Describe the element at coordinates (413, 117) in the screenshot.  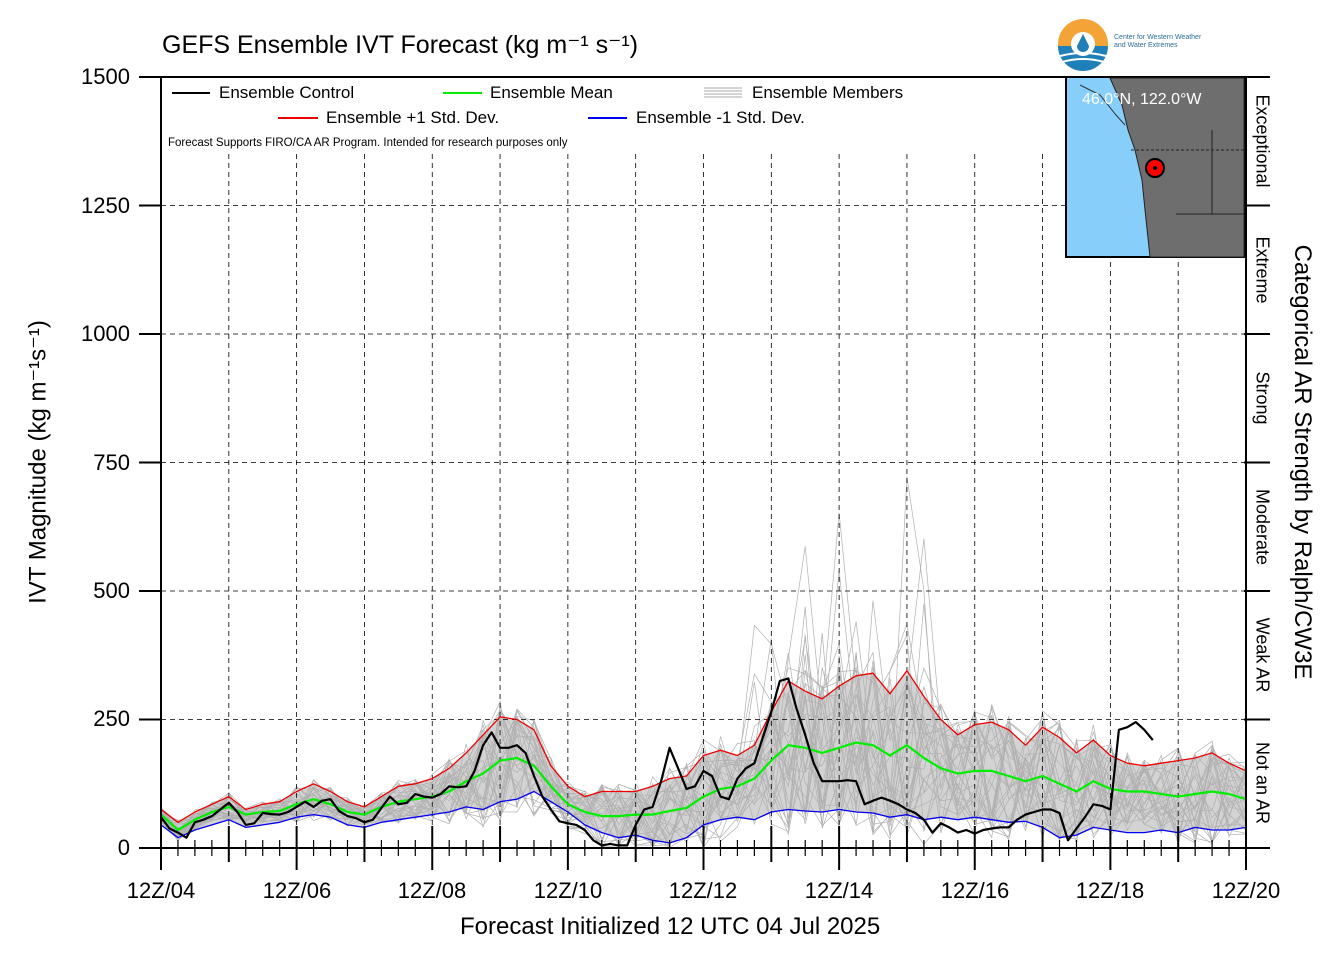
I see `legend-label-plus-std: Ensemble +1 Std. Dev.` at that location.